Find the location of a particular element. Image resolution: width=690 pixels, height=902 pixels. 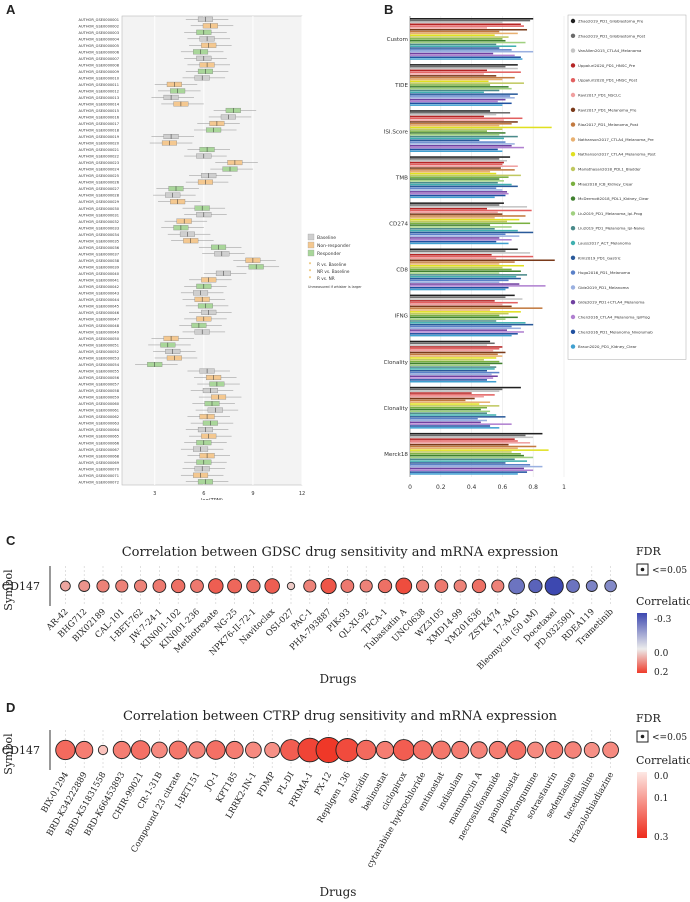

category-label: B.Clonality is located at coordinates (396, 409).